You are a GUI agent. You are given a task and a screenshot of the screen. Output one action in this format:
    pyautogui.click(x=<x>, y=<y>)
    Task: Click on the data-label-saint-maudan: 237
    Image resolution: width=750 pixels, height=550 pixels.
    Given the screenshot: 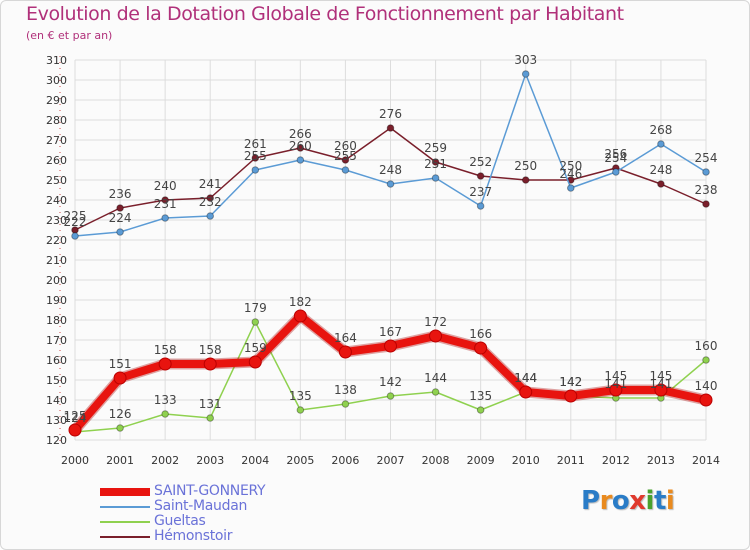 What is the action you would take?
    pyautogui.click(x=480, y=192)
    